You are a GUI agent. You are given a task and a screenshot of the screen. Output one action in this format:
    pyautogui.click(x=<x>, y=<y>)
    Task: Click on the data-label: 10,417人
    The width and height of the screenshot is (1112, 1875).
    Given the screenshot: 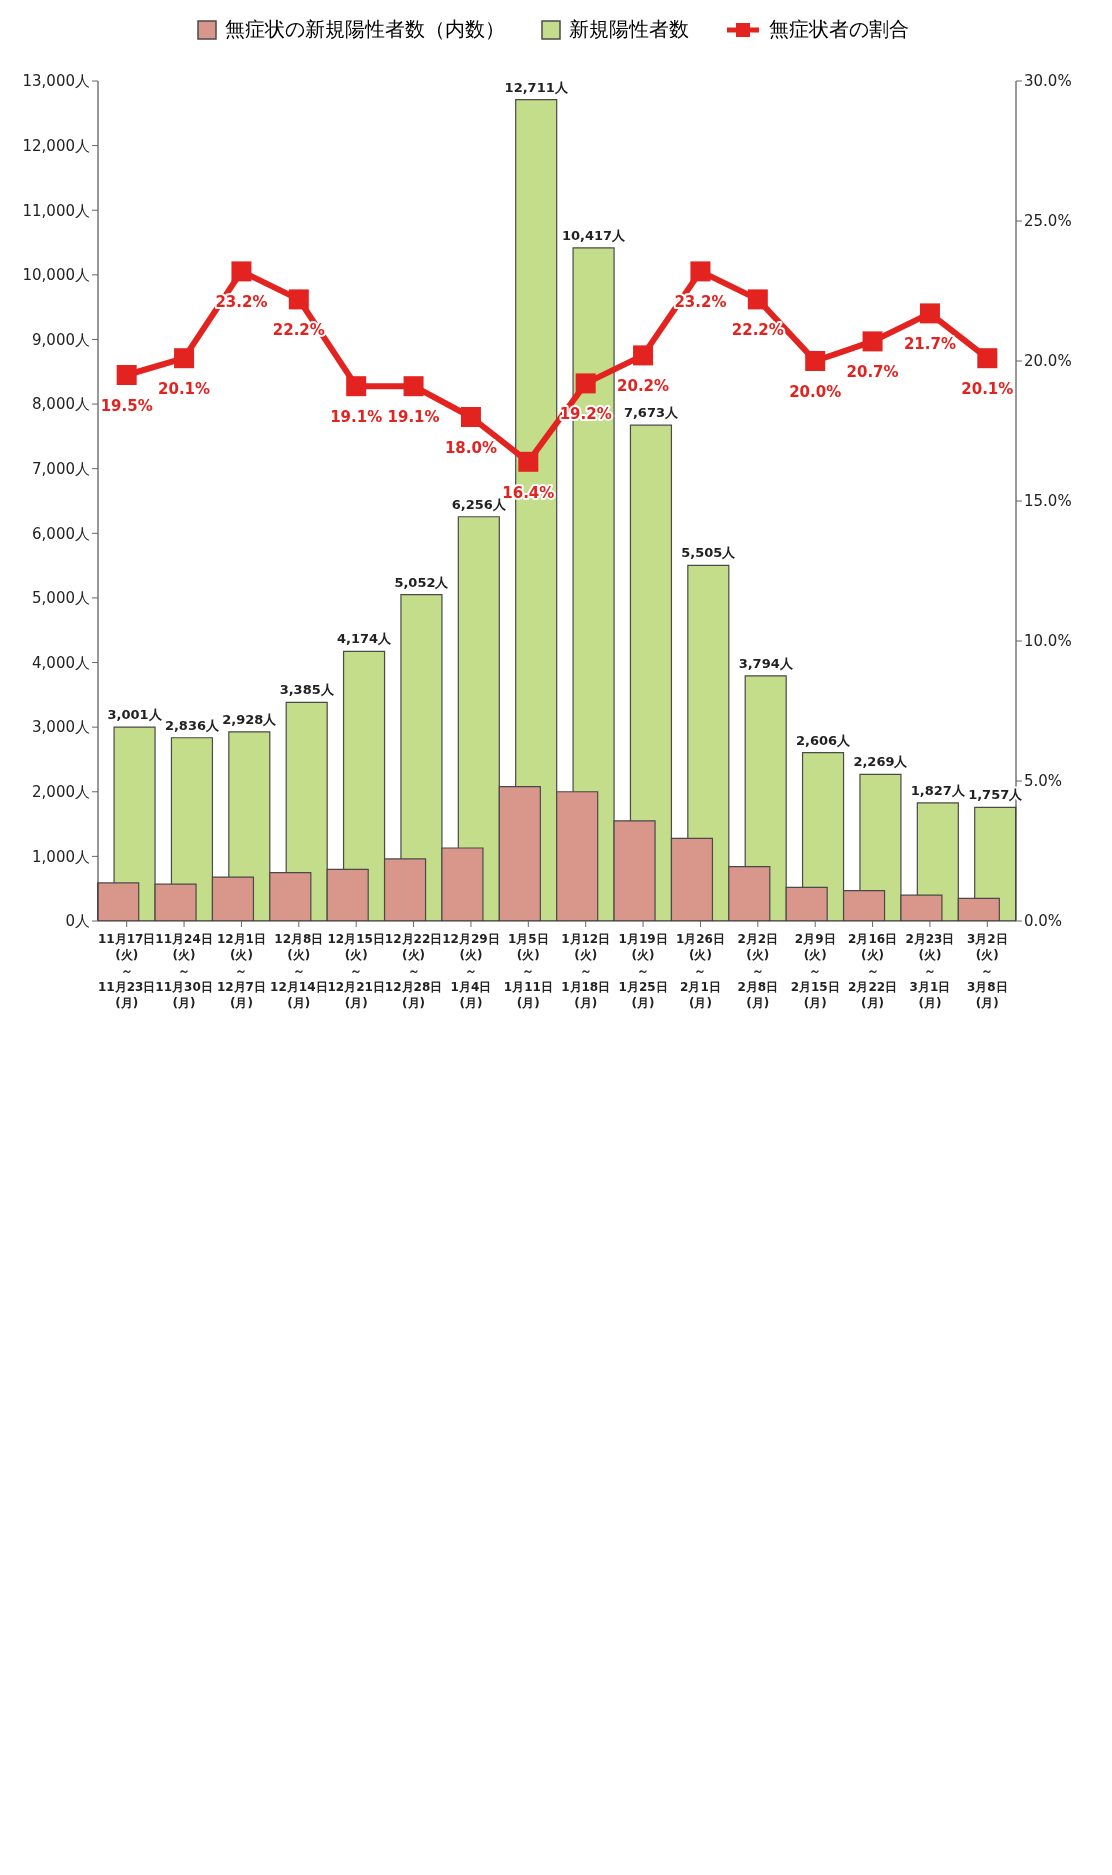 What is the action you would take?
    pyautogui.click(x=594, y=235)
    